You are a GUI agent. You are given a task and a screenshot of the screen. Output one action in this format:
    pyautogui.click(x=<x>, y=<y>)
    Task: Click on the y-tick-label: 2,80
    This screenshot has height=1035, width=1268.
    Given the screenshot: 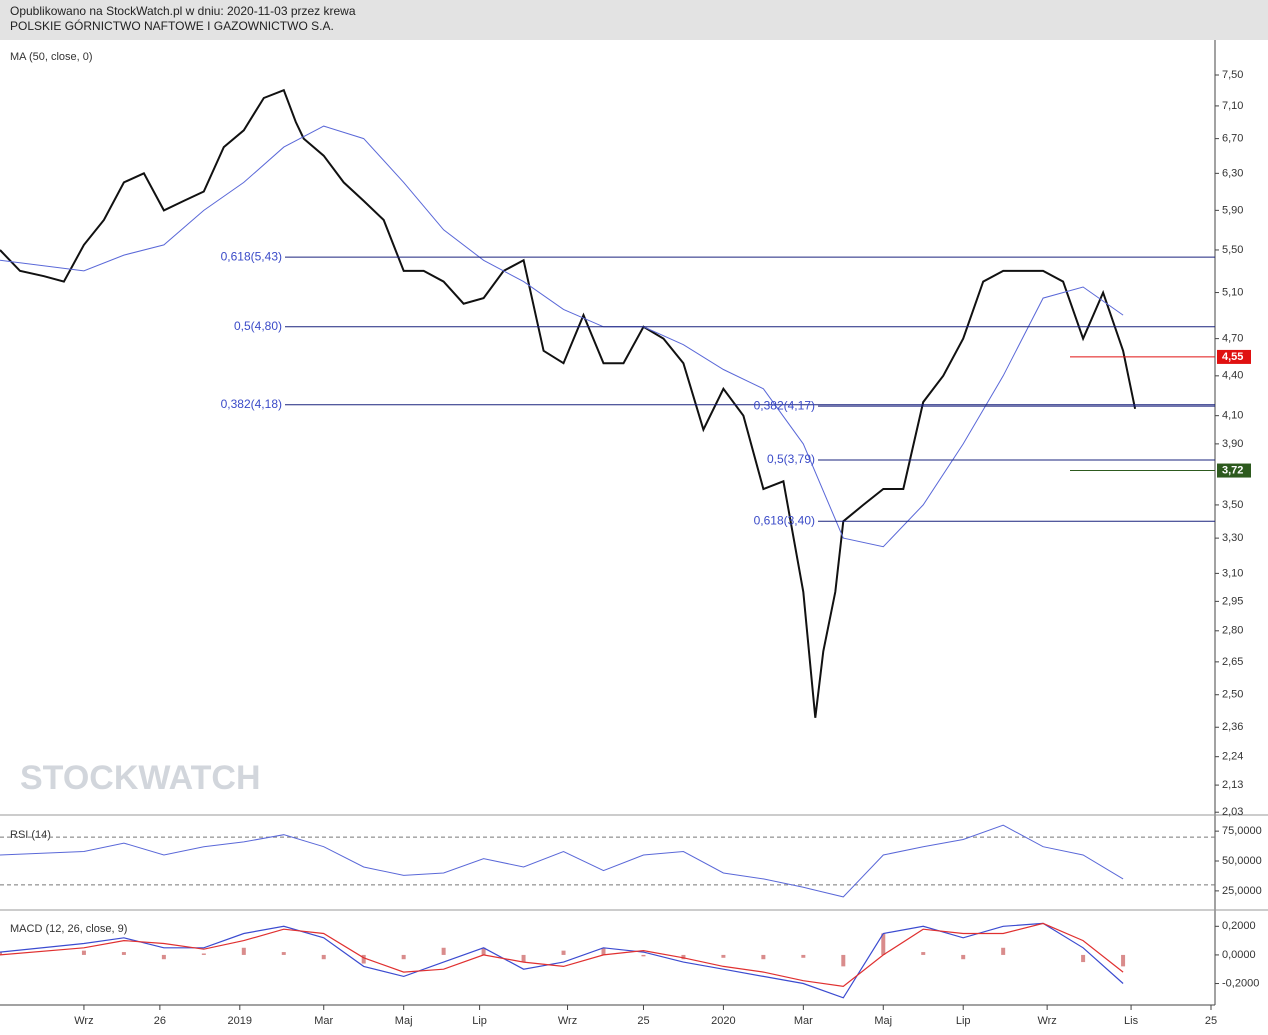 What is the action you would take?
    pyautogui.click(x=1232, y=631)
    